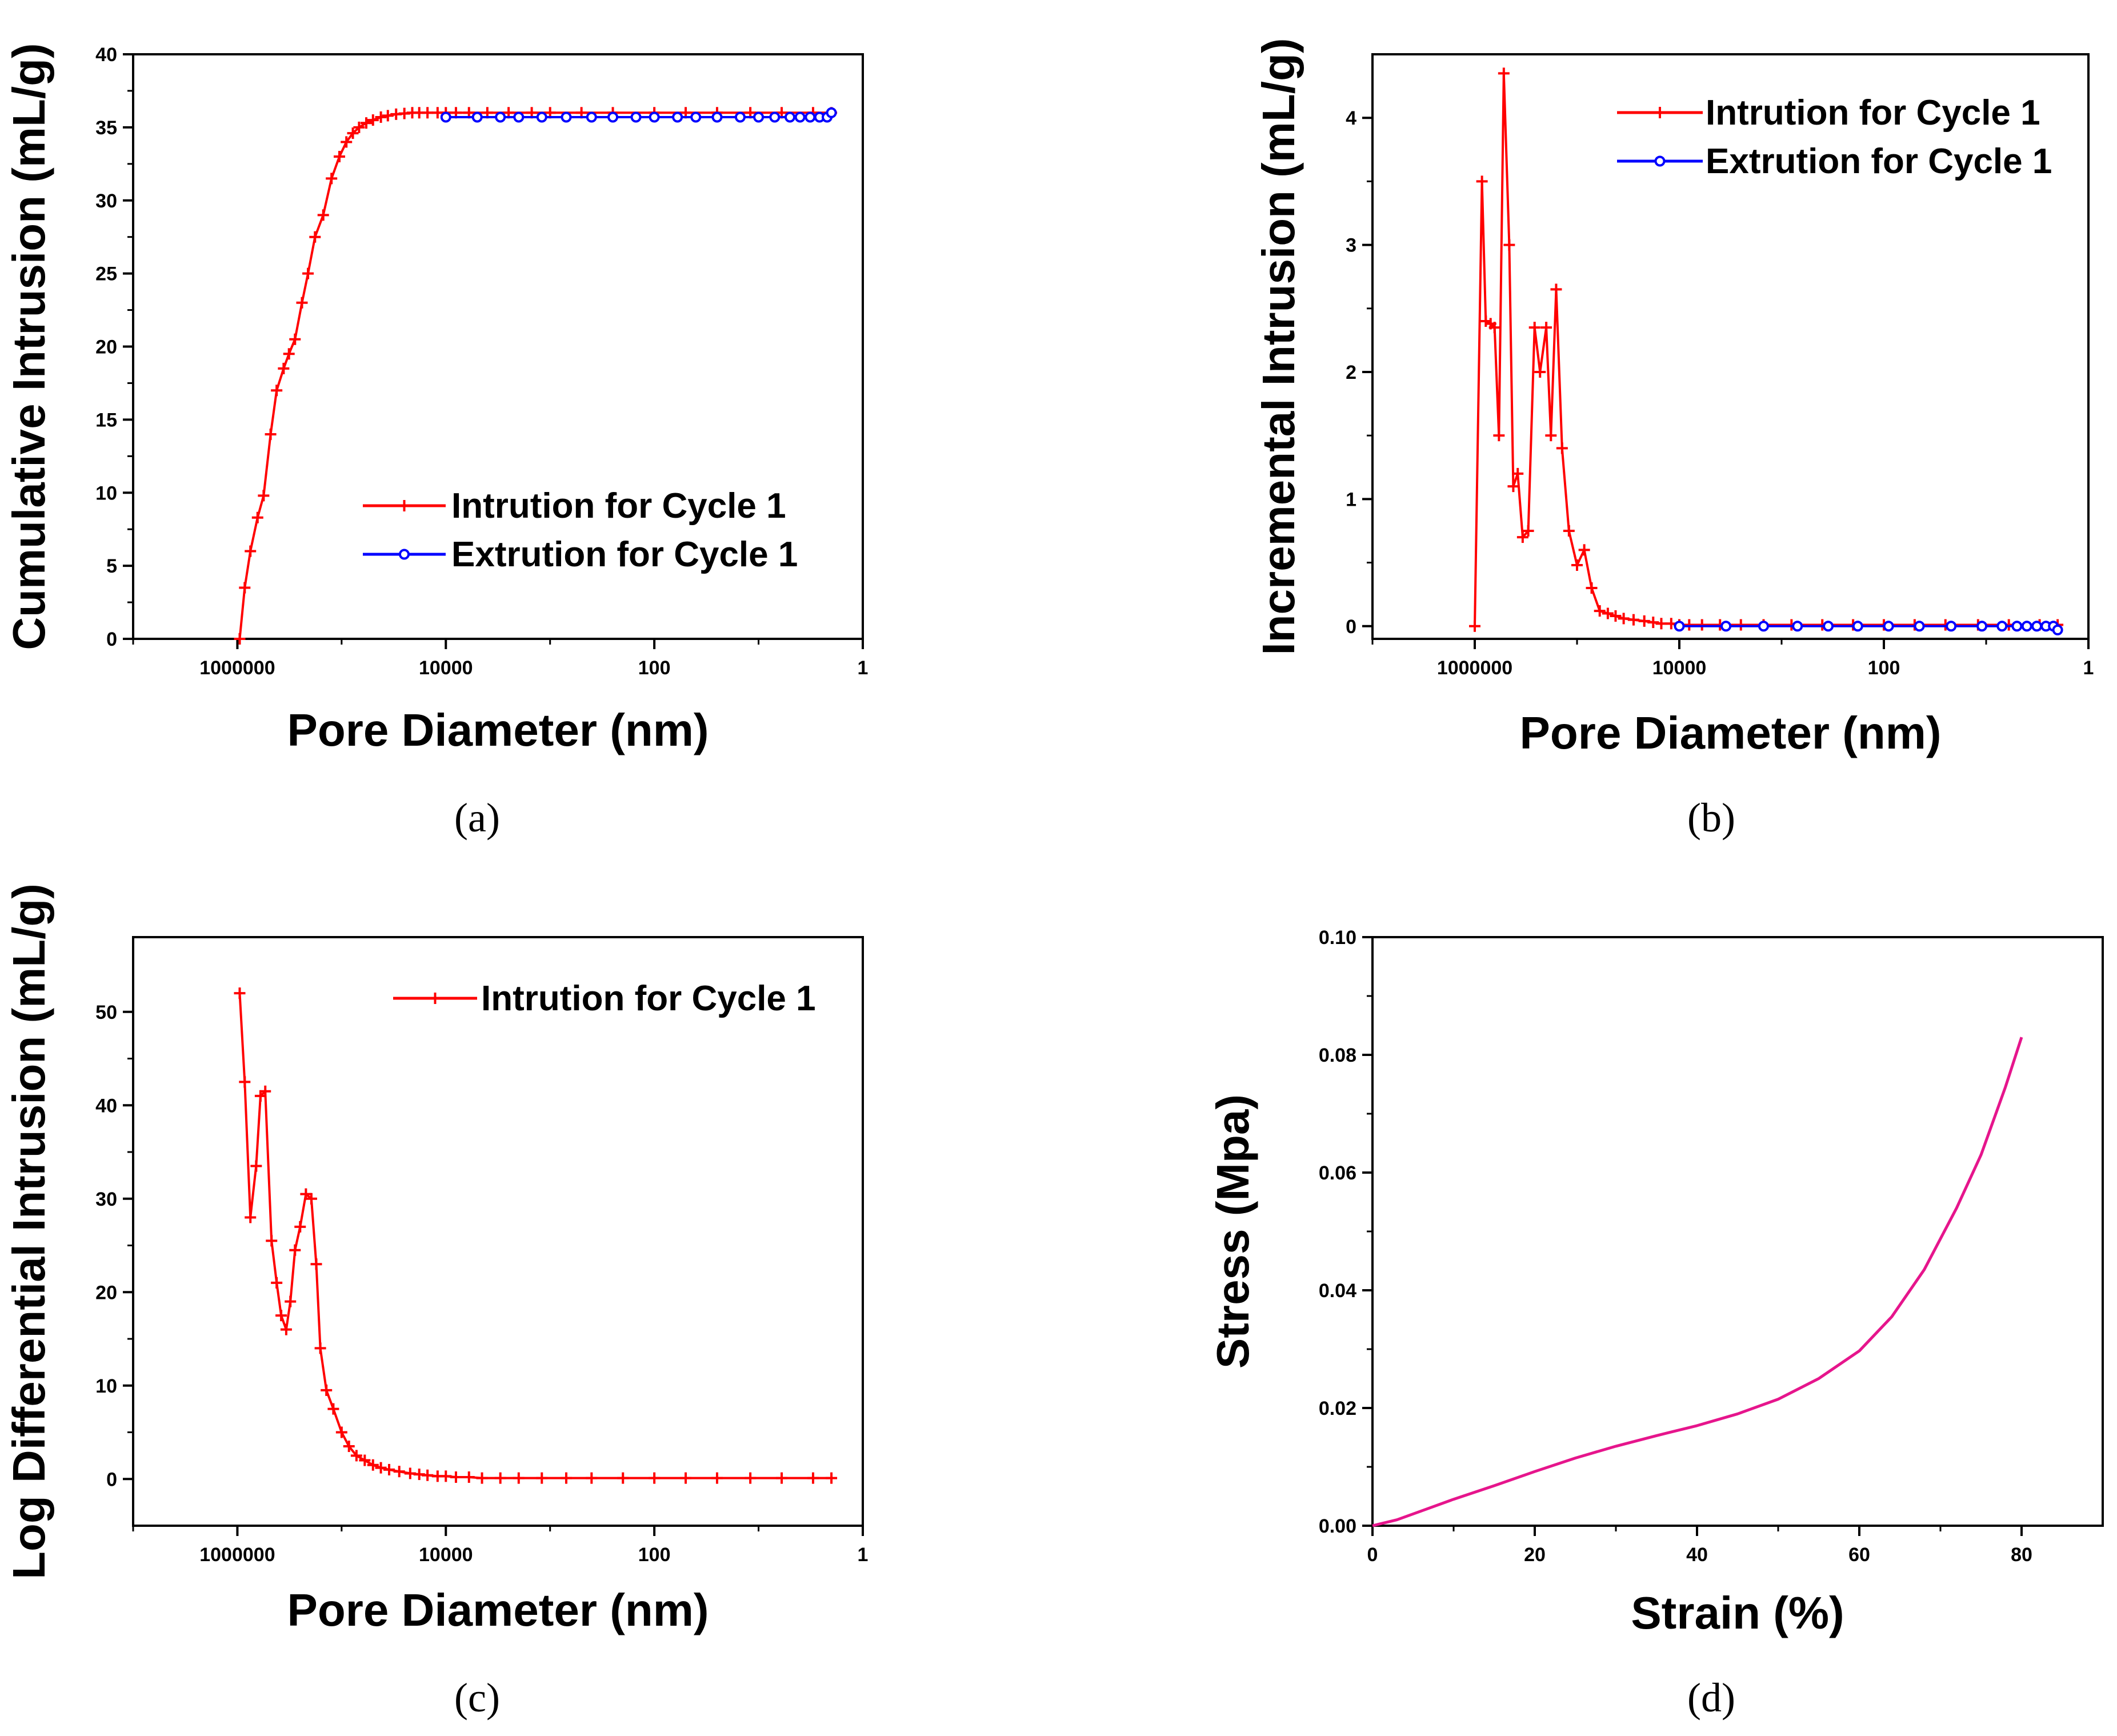 The image size is (2117, 1736). I want to click on panel-c-frame, so click(498, 1231).